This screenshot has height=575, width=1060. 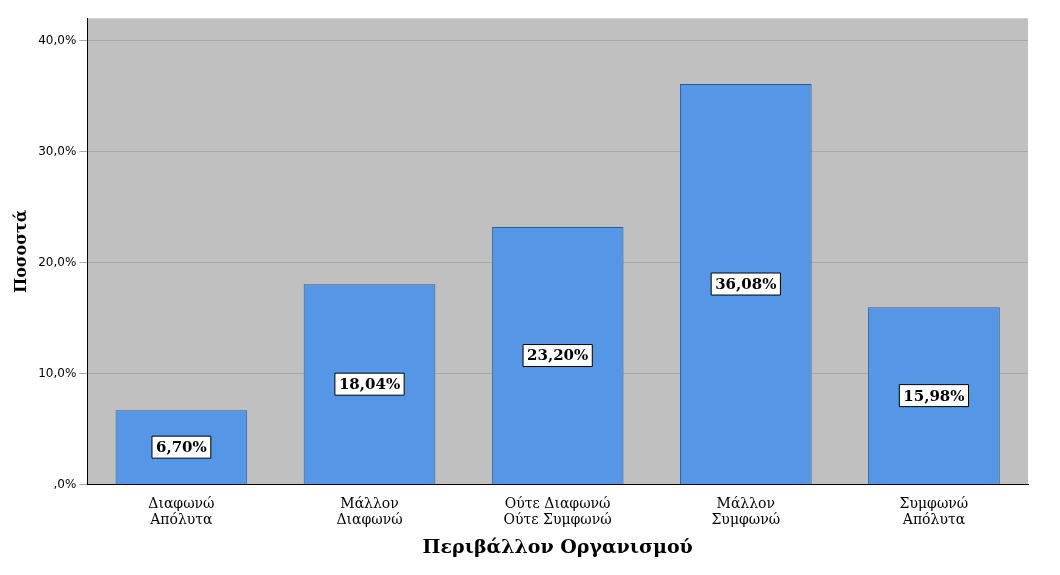 I want to click on x-tick-label: Ούτε Διαφωνώ Ούτε Συμφωνώ, so click(x=557, y=511).